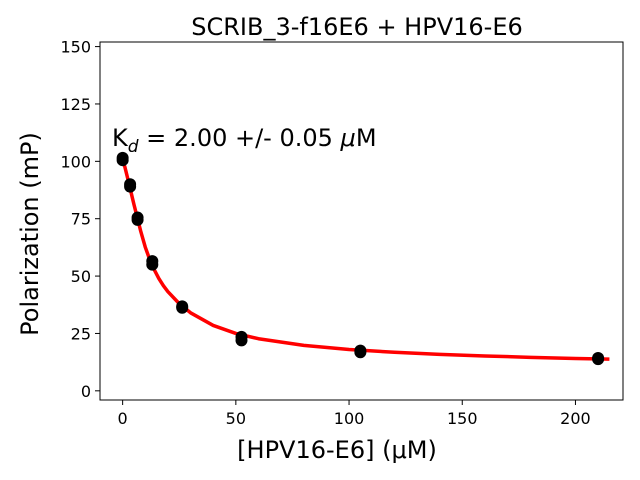 The image size is (640, 480). Describe the element at coordinates (75, 104) in the screenshot. I see `y-tick-label: 125` at that location.